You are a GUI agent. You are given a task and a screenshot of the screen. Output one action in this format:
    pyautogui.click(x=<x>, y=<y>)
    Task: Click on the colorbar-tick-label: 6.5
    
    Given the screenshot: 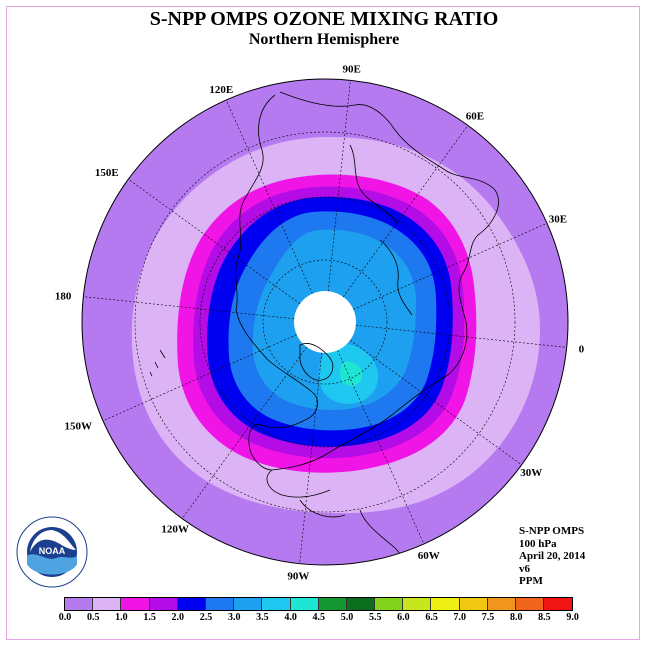 What is the action you would take?
    pyautogui.click(x=431, y=617)
    